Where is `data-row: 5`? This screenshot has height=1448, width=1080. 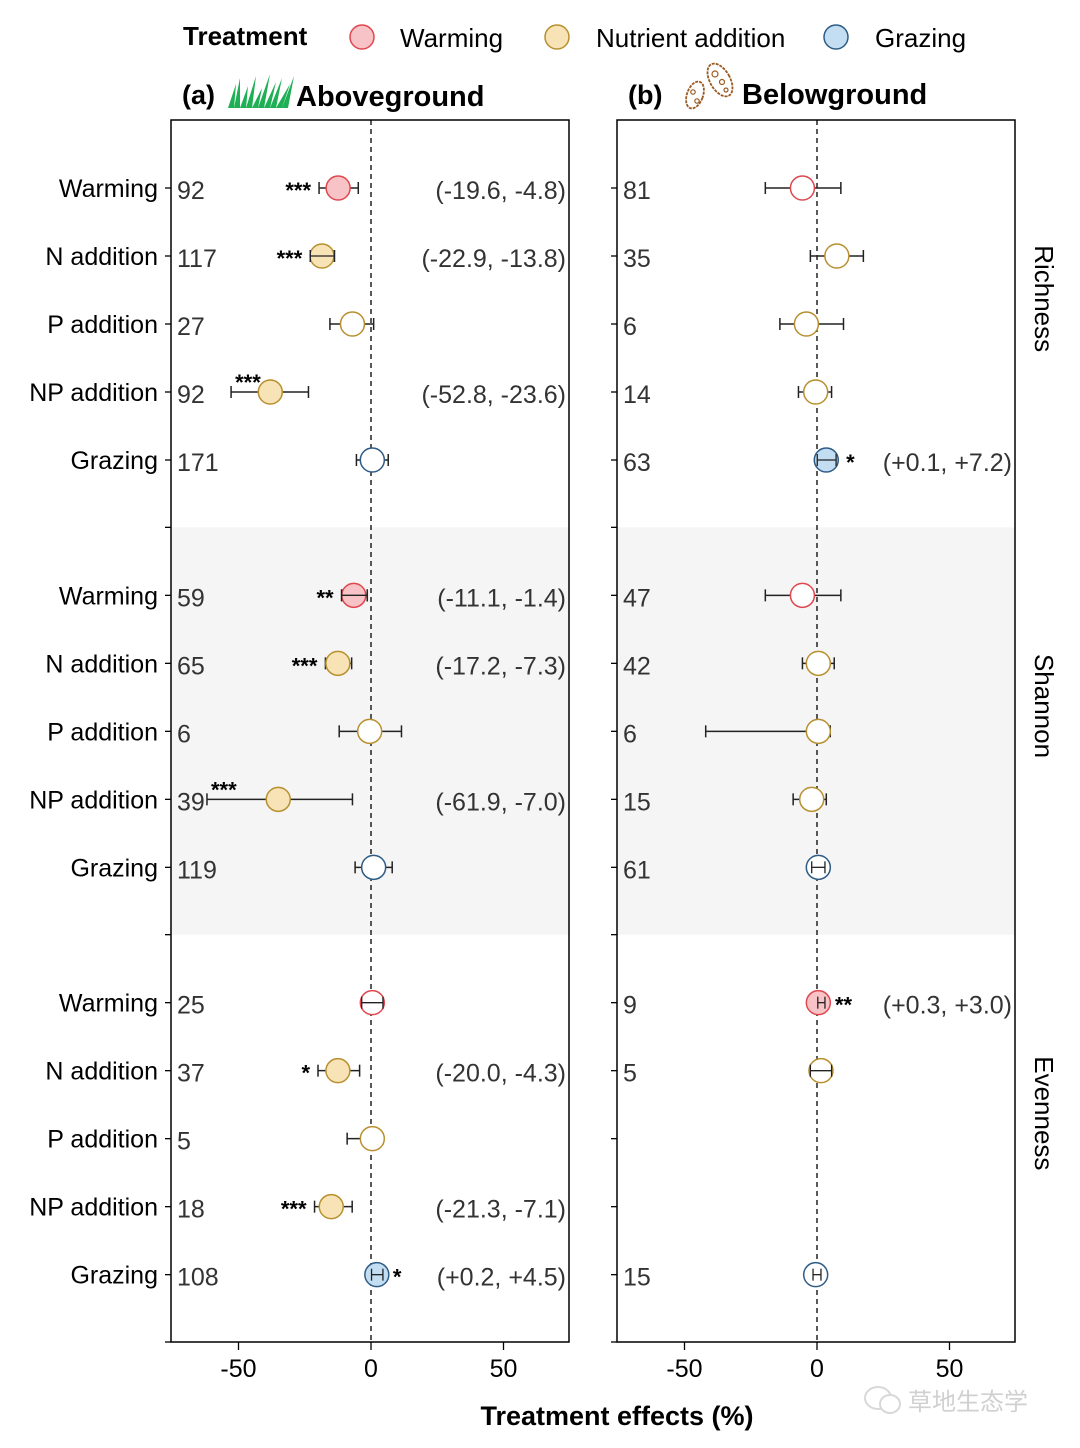 data-row: 5 is located at coordinates (281, 1140).